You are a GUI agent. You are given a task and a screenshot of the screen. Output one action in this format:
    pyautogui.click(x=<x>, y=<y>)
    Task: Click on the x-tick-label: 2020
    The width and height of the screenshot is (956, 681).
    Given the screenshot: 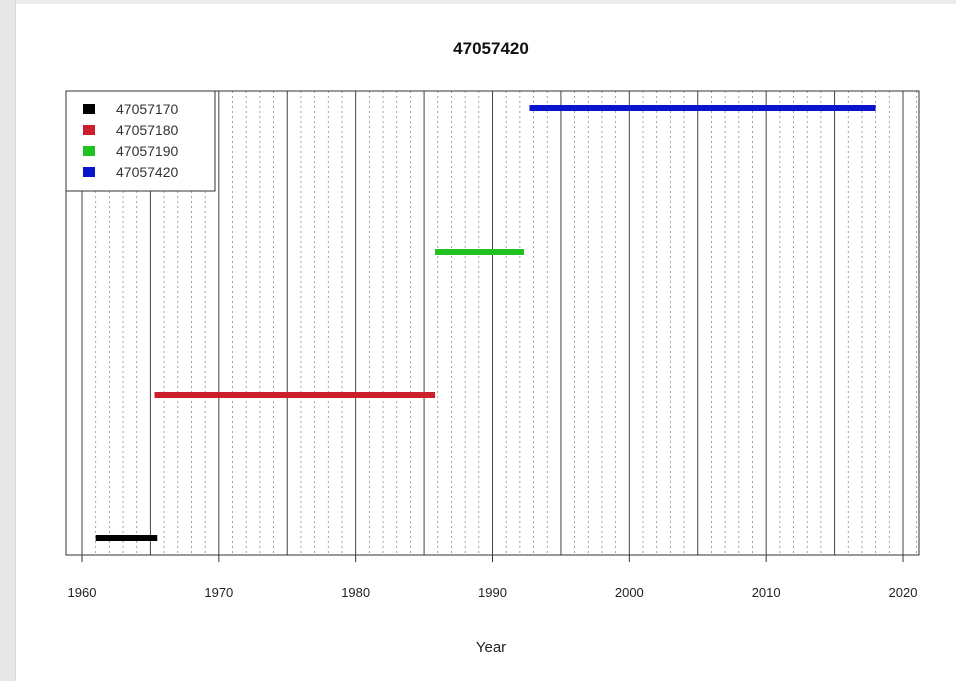 What is the action you would take?
    pyautogui.click(x=903, y=592)
    